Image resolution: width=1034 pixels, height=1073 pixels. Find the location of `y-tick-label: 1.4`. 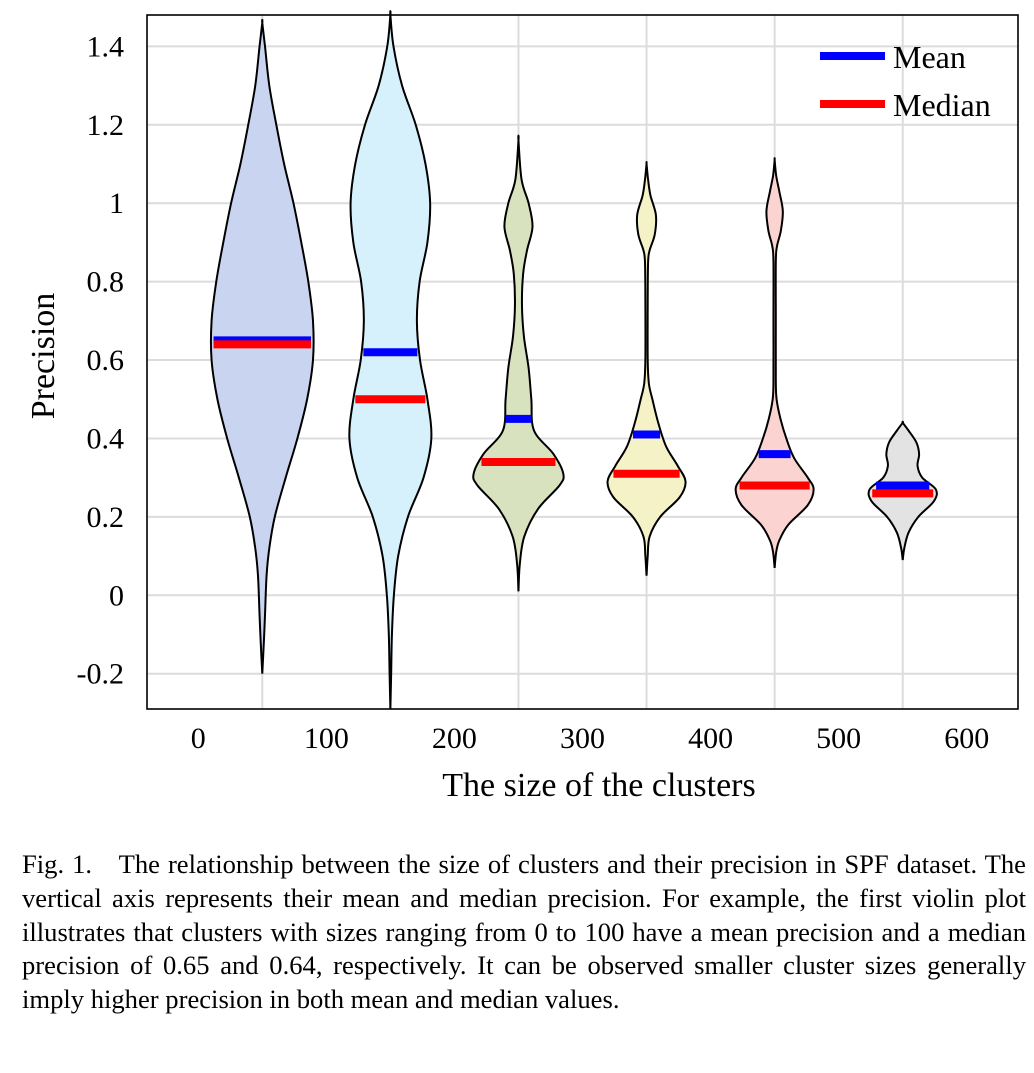

y-tick-label: 1.4 is located at coordinates (106, 46).